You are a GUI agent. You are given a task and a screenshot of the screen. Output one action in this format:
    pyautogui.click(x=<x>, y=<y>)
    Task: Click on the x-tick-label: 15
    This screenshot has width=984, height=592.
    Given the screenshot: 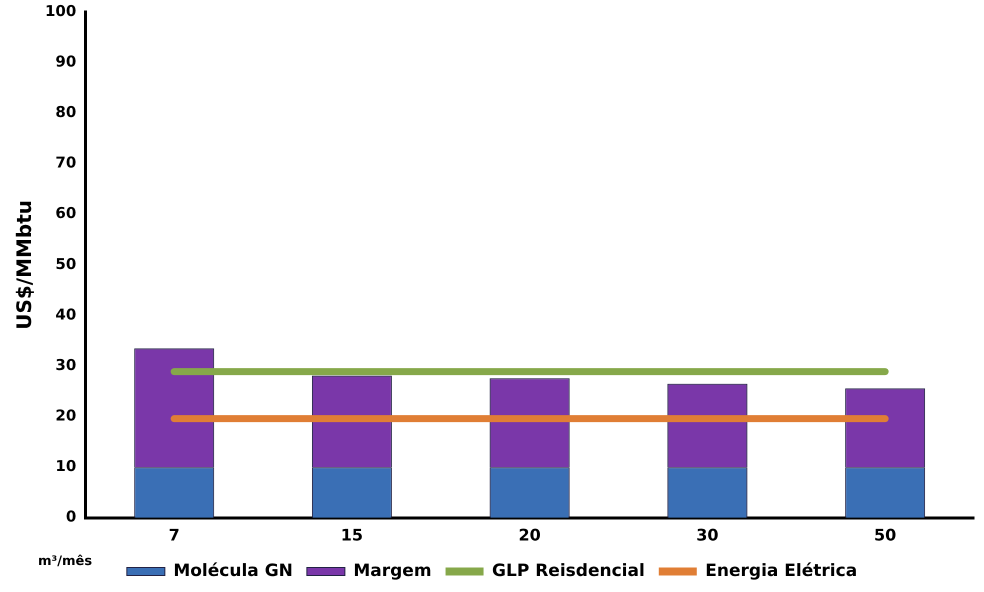 What is the action you would take?
    pyautogui.click(x=352, y=535)
    